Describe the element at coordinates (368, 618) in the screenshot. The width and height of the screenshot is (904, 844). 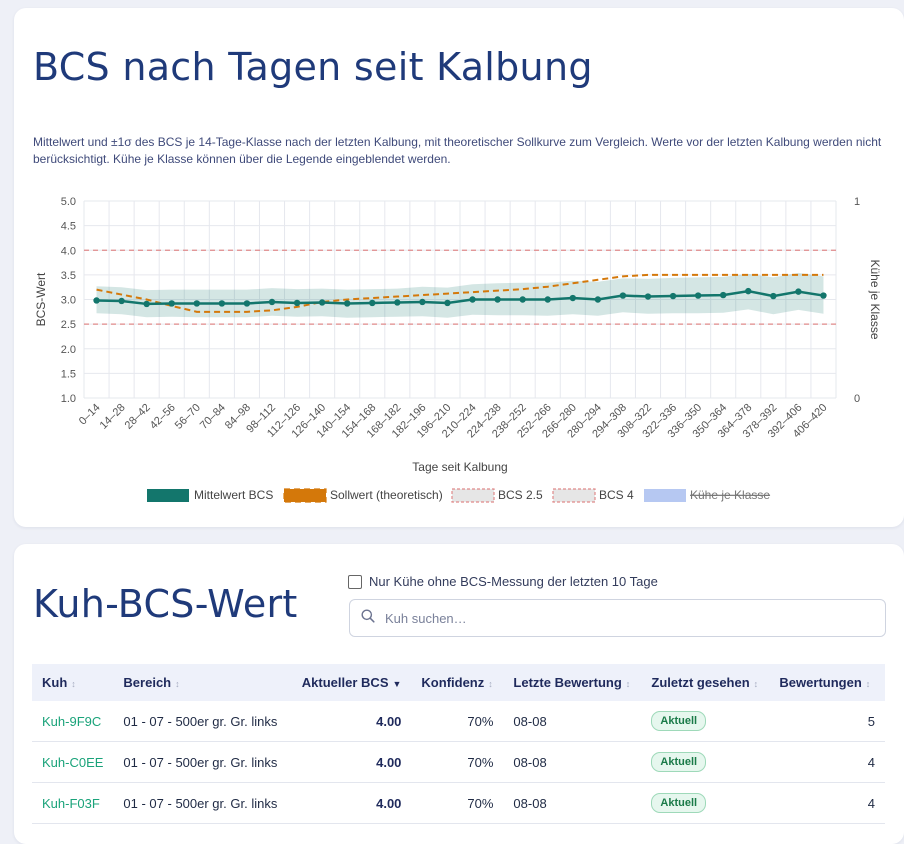
I see `search-icon` at that location.